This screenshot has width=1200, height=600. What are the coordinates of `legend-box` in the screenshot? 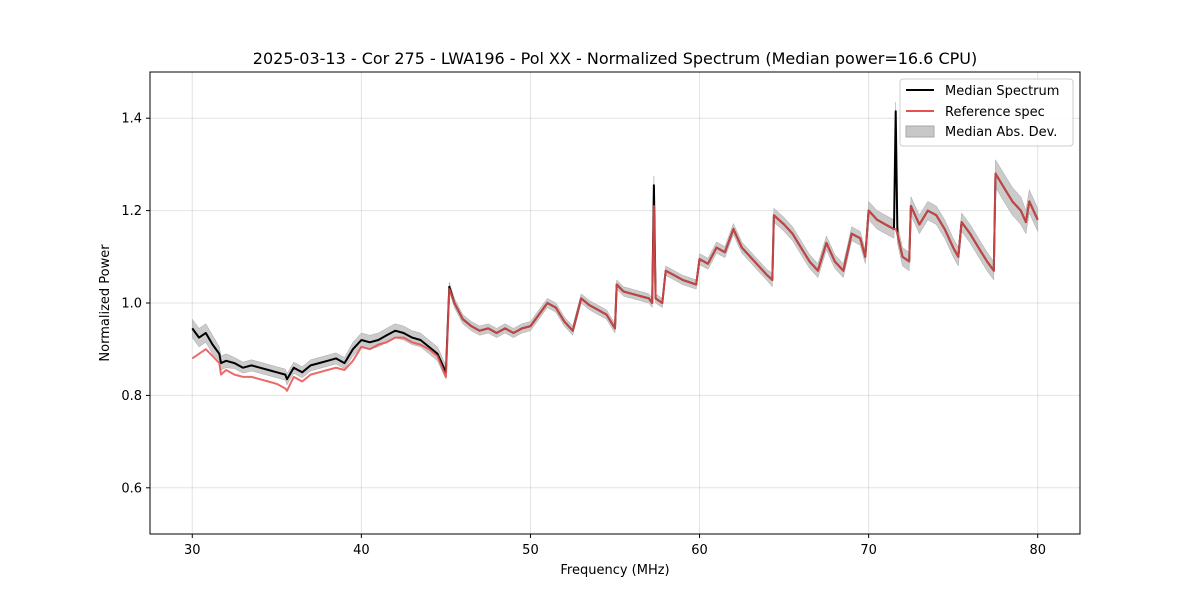 It's located at (986, 112).